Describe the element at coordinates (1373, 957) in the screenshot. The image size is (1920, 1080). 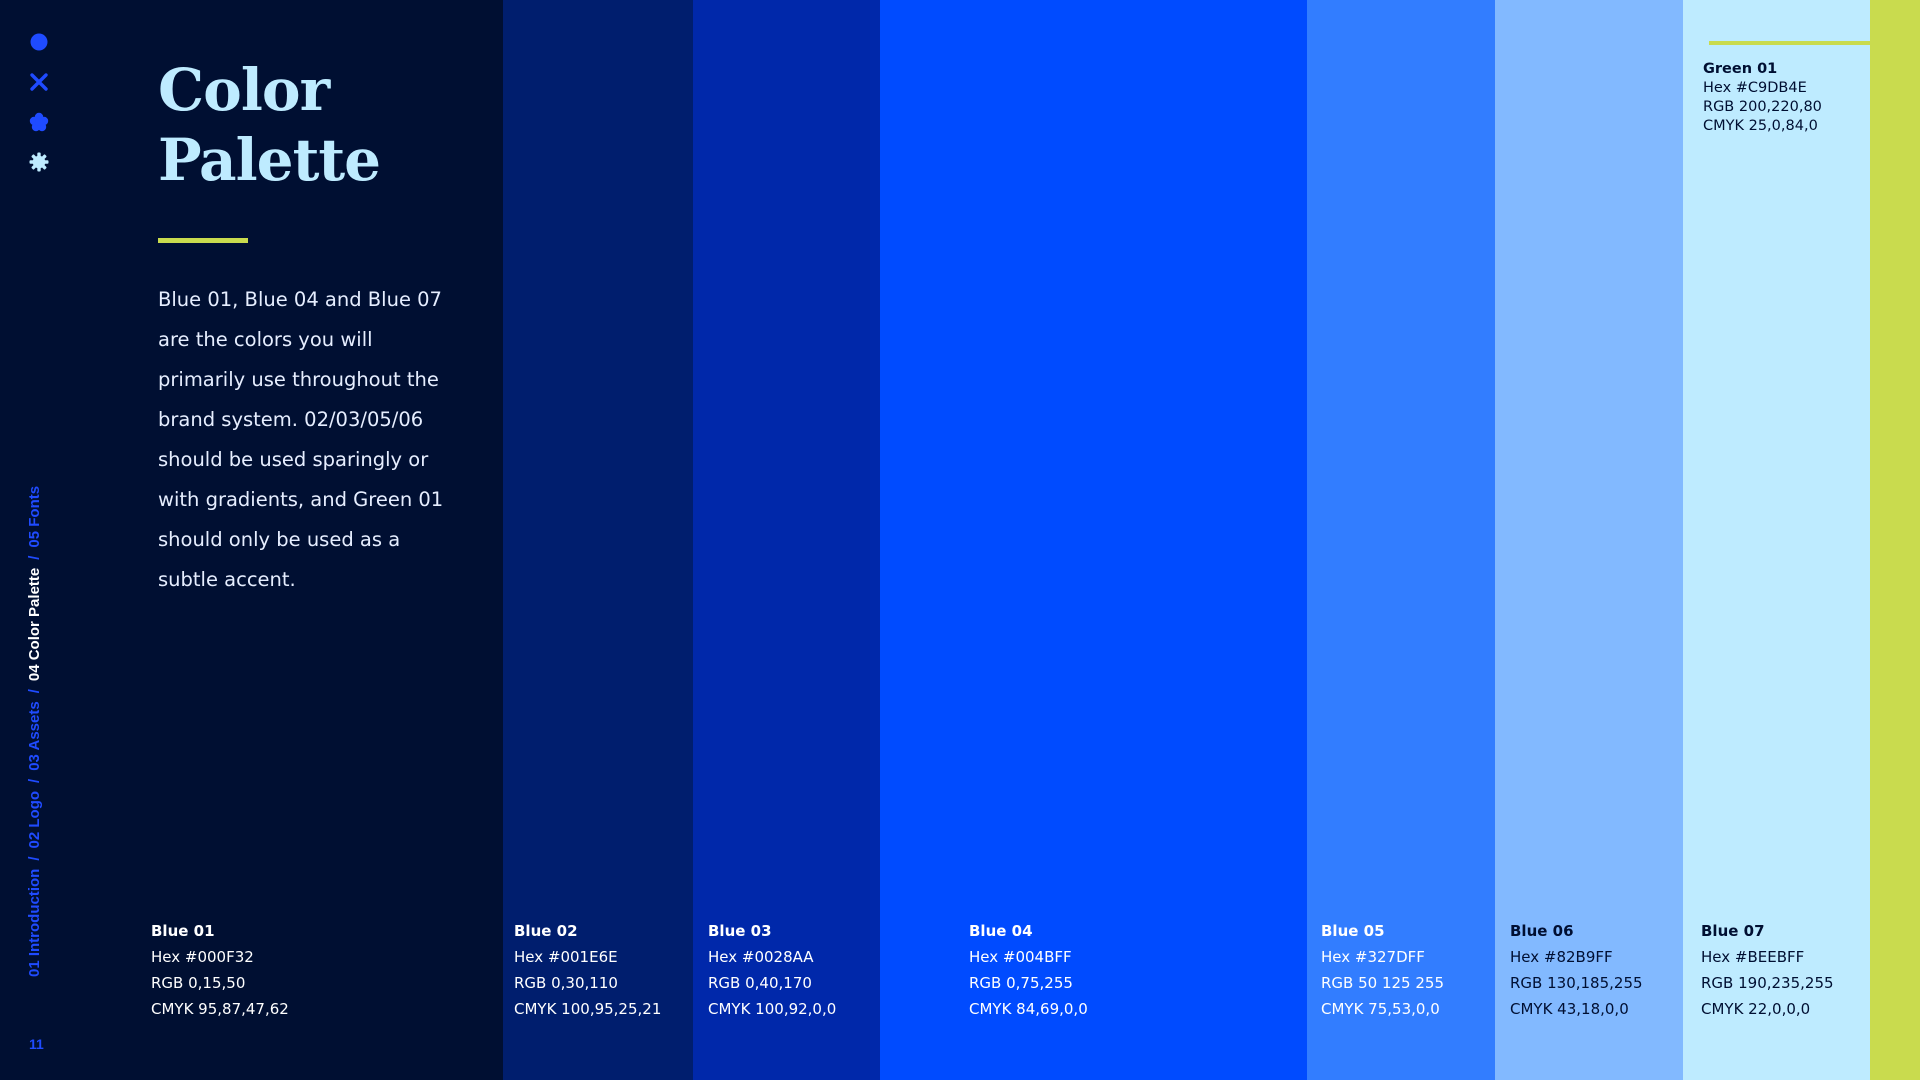
I see `swatch-hex: Hex #327DFF` at that location.